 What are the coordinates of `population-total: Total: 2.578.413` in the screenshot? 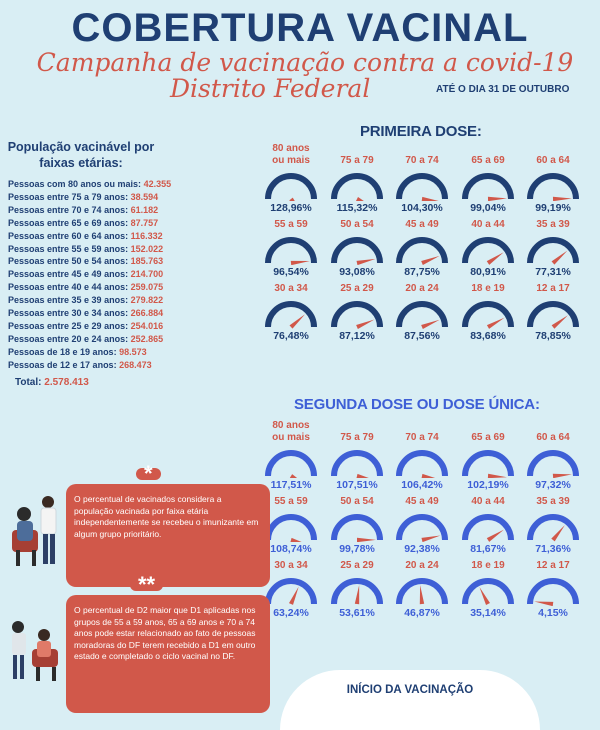 It's located at (52, 382).